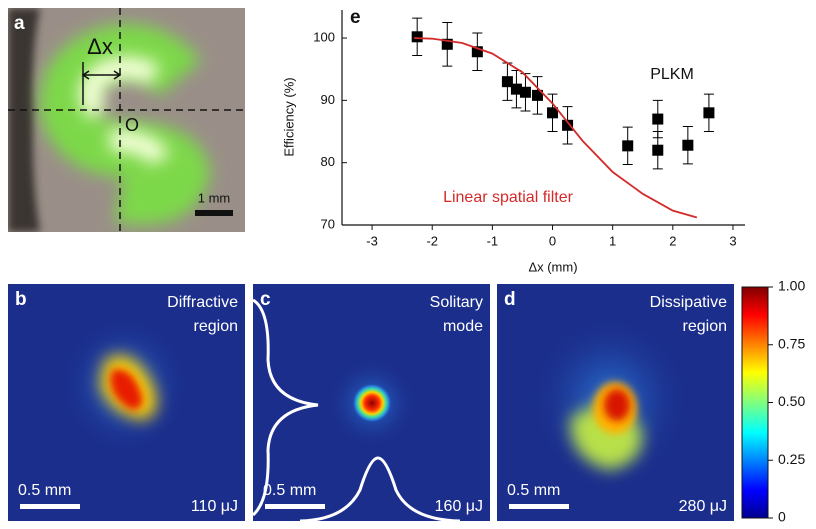  I want to click on delta-label: Δx, so click(100, 46).